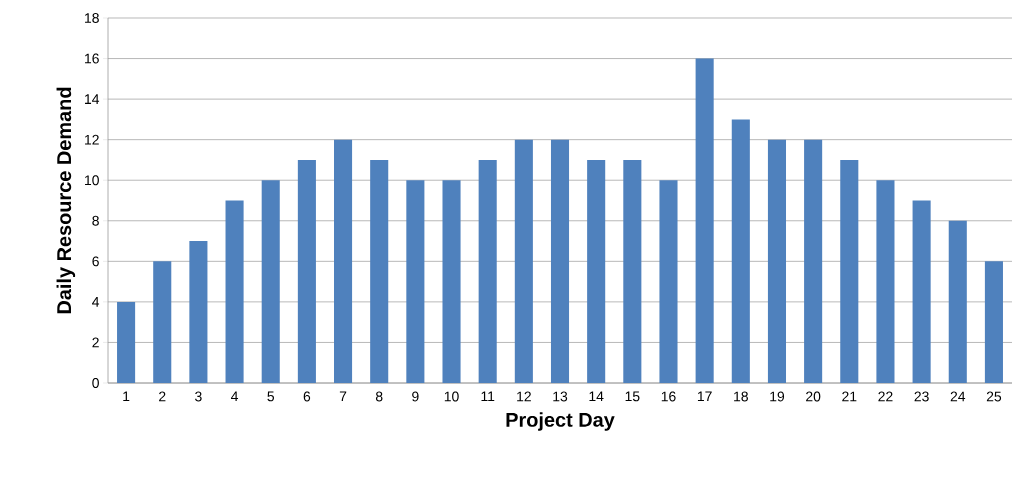  I want to click on y-tick-label: 2, so click(95, 342).